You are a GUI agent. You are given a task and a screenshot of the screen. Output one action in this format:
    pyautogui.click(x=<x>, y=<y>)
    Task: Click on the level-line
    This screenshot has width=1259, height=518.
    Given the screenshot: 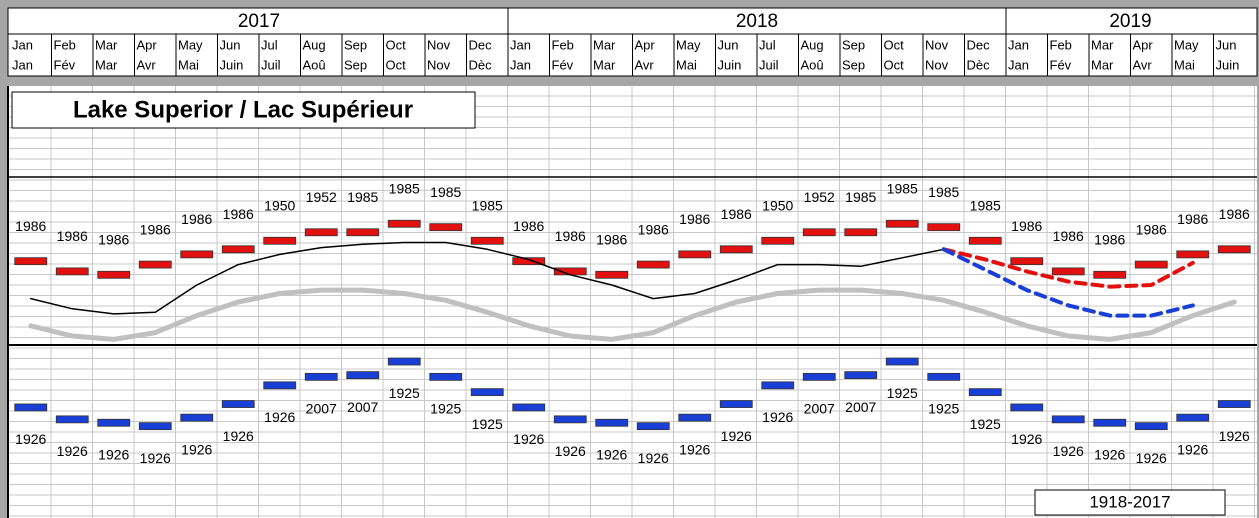 What is the action you would take?
    pyautogui.click(x=487, y=278)
    